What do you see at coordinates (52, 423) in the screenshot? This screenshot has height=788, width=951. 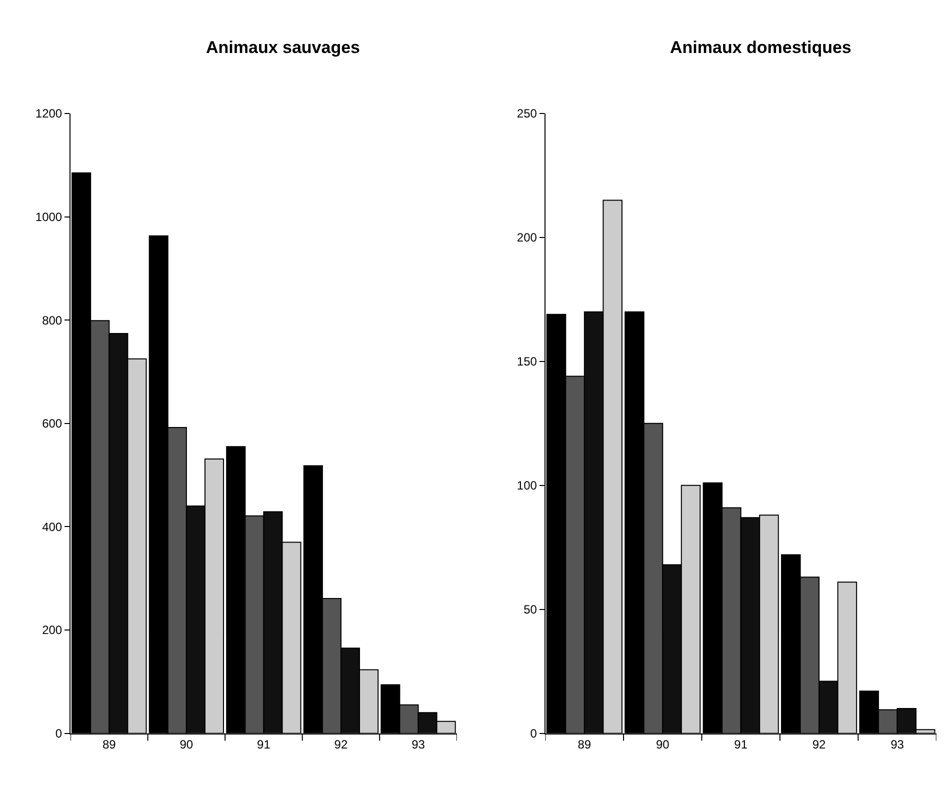 I see `y-tick-label: 600` at bounding box center [52, 423].